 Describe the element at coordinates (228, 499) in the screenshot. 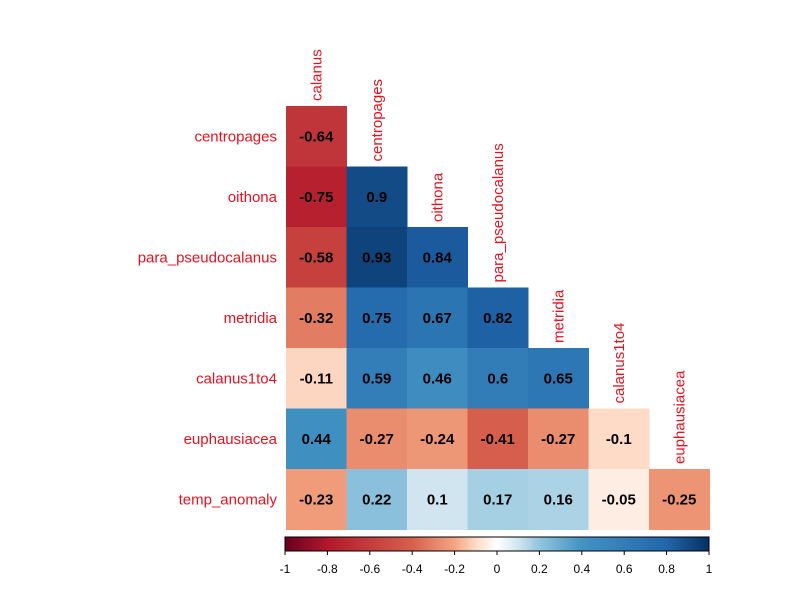

I see `row-label: temp_anomaly` at that location.